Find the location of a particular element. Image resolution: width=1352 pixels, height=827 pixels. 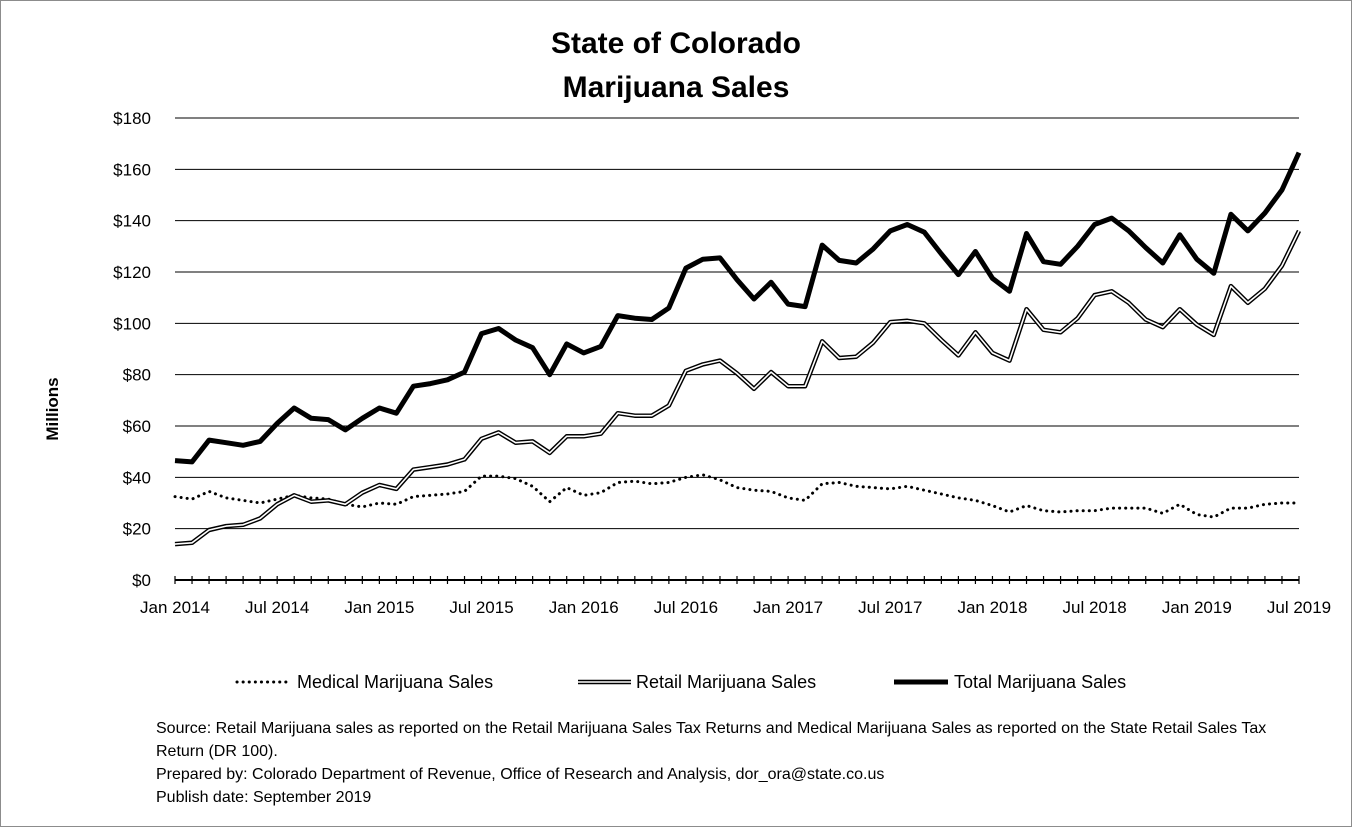

x-tick-label: Jul 2019 is located at coordinates (1299, 607).